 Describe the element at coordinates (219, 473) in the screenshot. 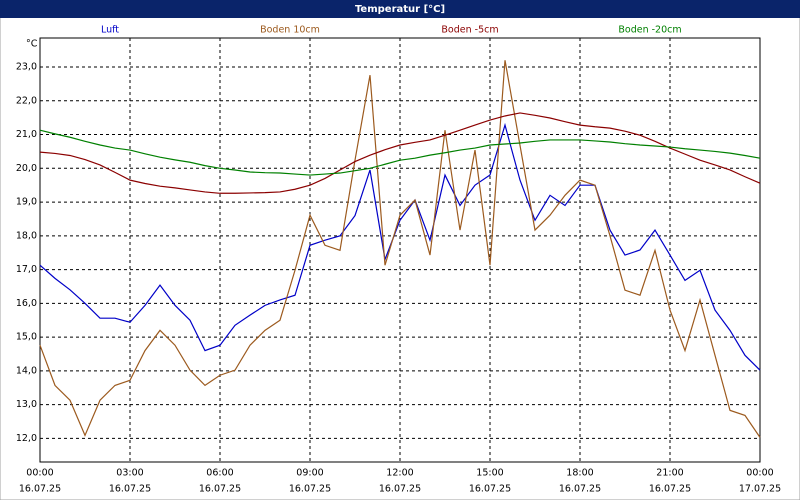

I see `x-tick-label: 06:00` at that location.